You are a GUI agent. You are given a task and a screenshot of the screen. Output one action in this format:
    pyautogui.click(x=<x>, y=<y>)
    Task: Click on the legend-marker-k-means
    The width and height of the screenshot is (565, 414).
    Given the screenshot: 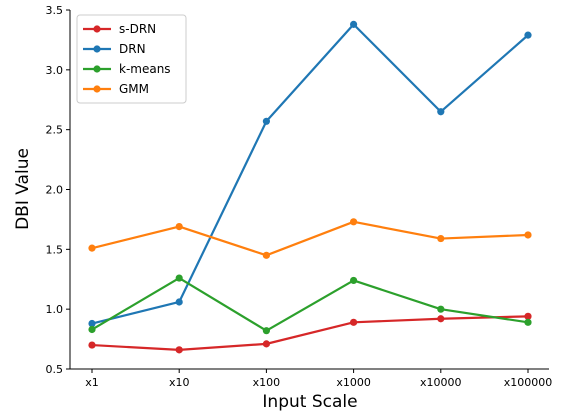 What is the action you would take?
    pyautogui.click(x=97, y=69)
    